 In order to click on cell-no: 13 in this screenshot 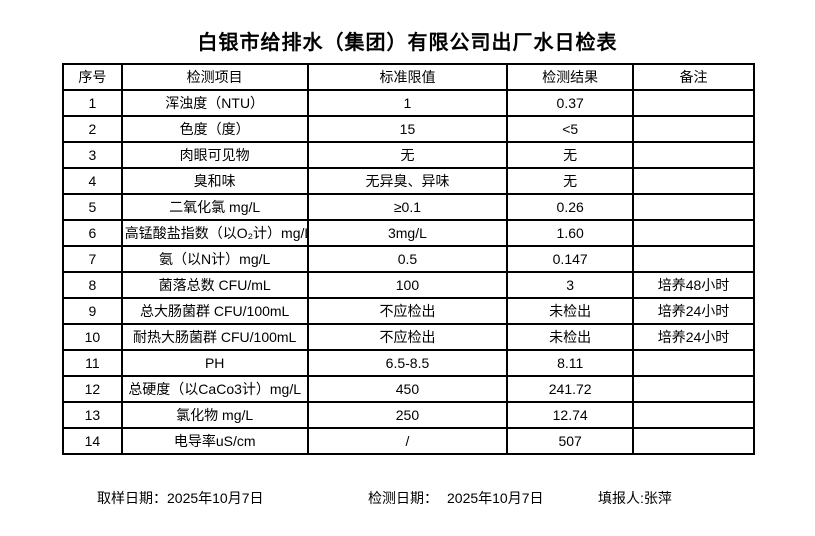, I will do `click(92, 415)`.